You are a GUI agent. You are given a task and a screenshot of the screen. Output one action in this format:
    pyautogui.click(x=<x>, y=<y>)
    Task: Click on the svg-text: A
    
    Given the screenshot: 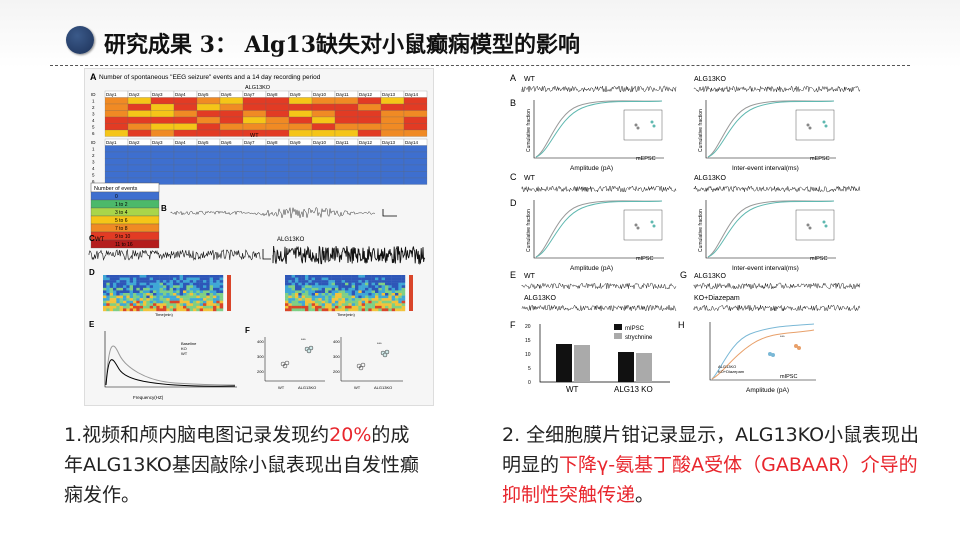 What is the action you would take?
    pyautogui.click(x=513, y=78)
    